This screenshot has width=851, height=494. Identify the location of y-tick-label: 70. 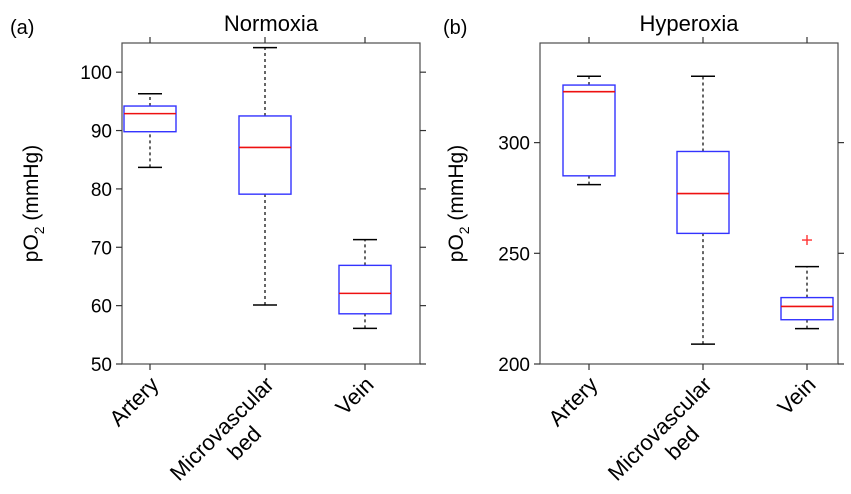
(101, 248).